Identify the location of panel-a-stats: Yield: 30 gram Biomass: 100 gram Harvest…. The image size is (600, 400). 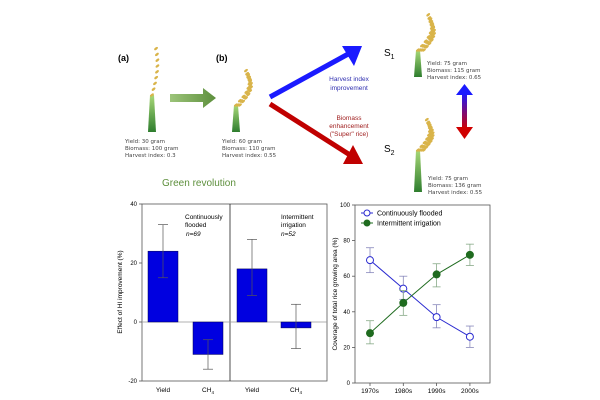
(151, 149).